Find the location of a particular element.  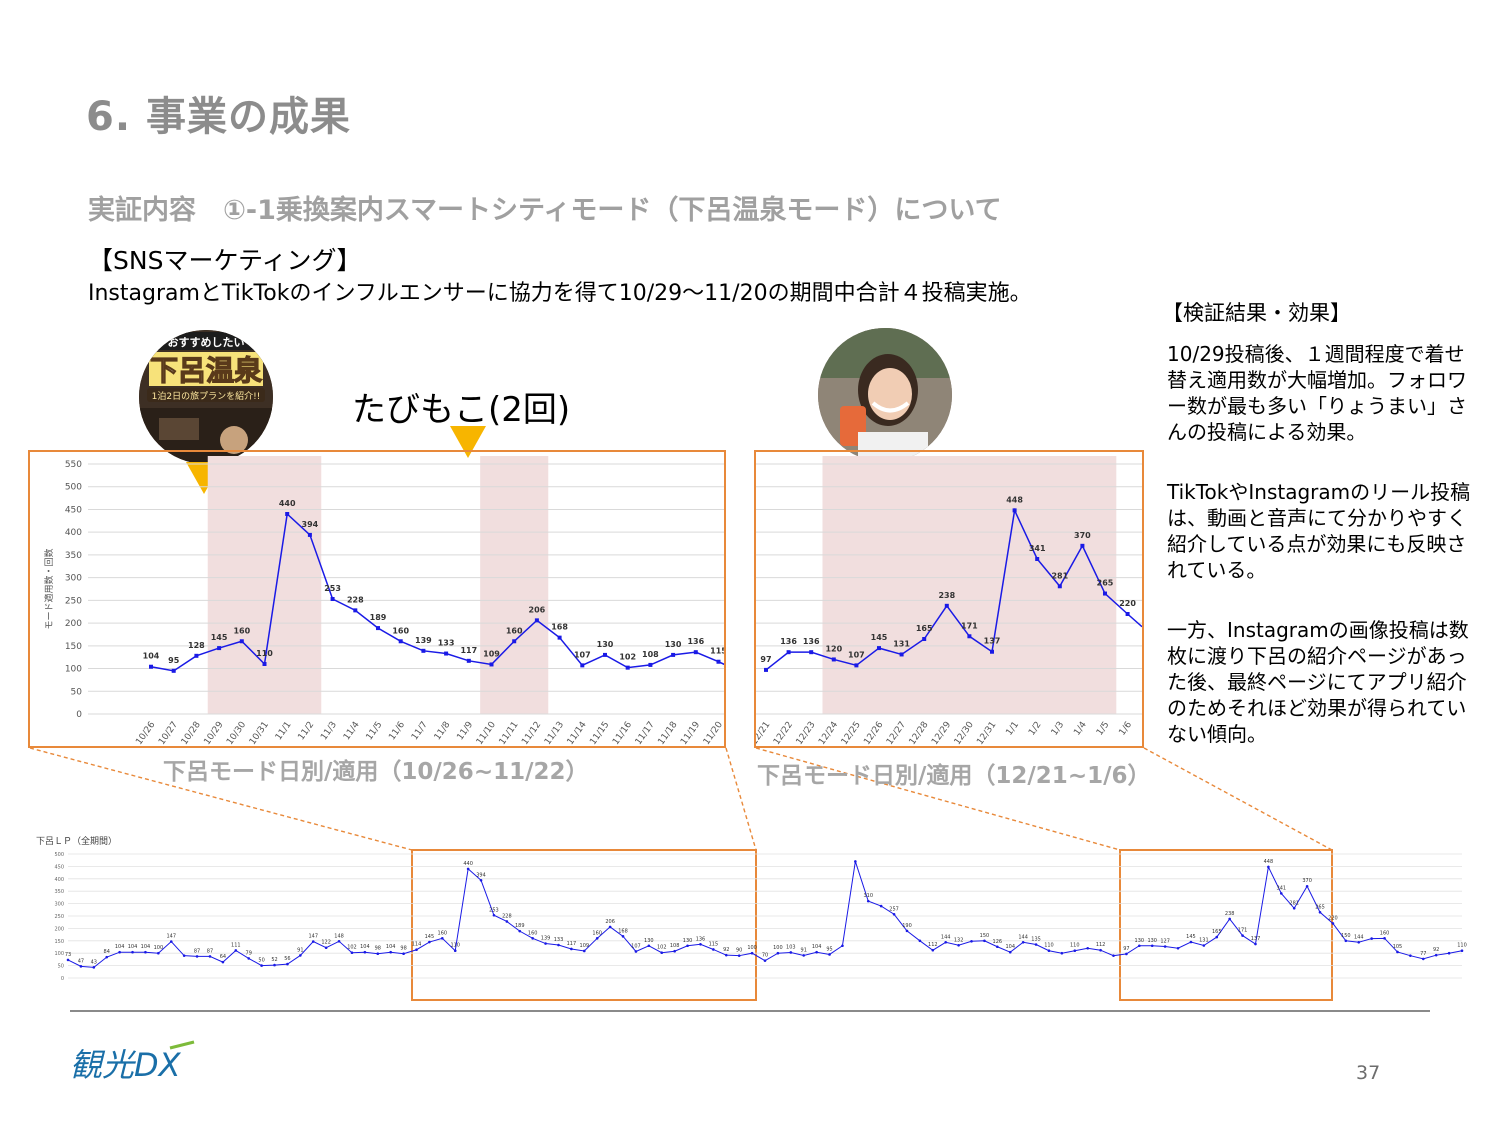

sns-heading: 【SNSマーケティング】 is located at coordinates (225, 260).